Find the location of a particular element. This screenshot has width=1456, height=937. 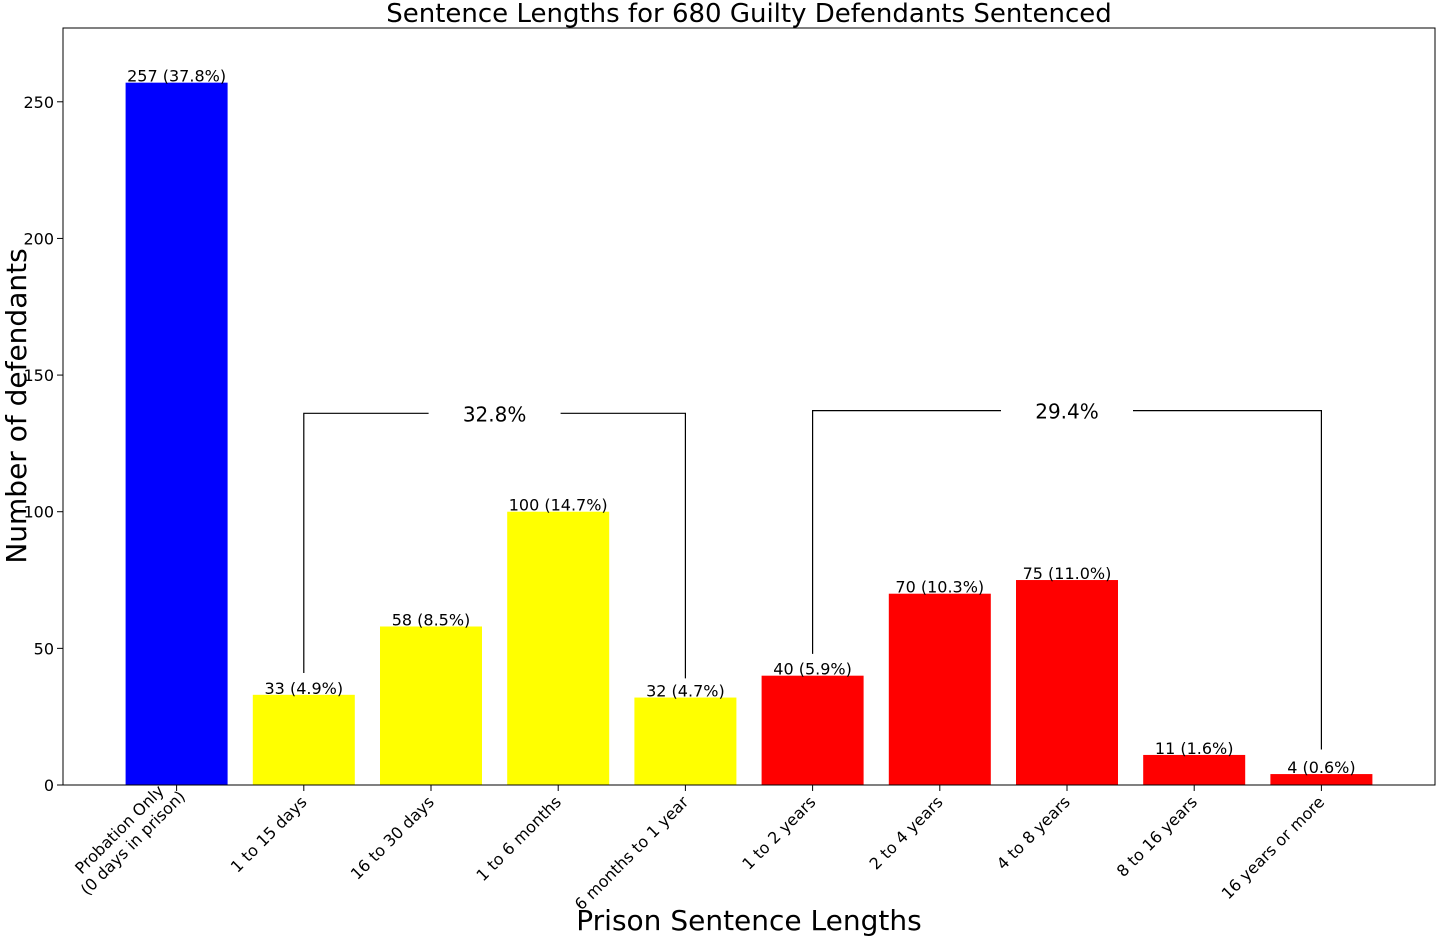

y-tick-label: 50 is located at coordinates (44, 648).